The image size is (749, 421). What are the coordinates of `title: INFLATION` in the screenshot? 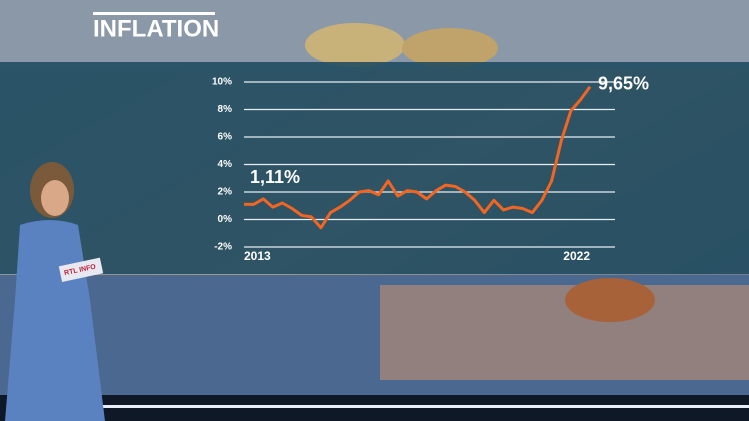 It's located at (156, 28).